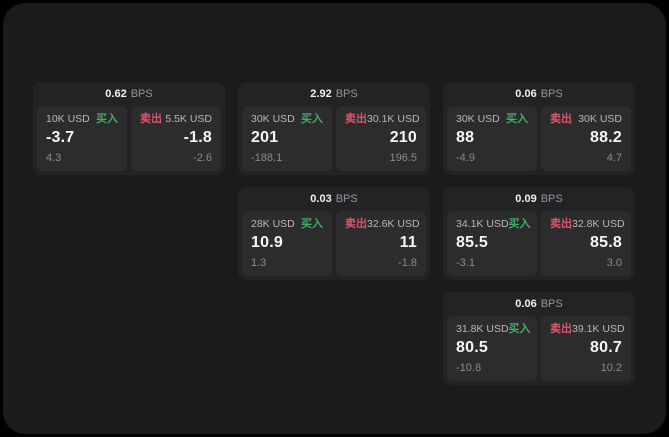 The height and width of the screenshot is (437, 669). Describe the element at coordinates (82, 138) in the screenshot. I see `buy-tile: 10K USD 买入 -3.7 4.3` at that location.